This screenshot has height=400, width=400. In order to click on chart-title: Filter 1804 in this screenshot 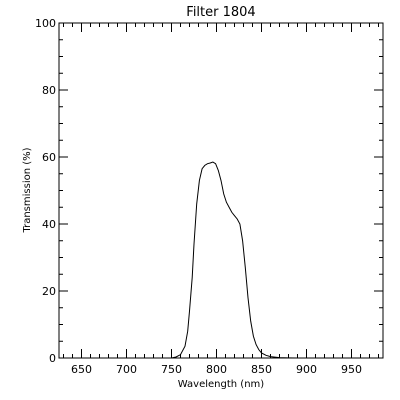, I will do `click(220, 12)`.